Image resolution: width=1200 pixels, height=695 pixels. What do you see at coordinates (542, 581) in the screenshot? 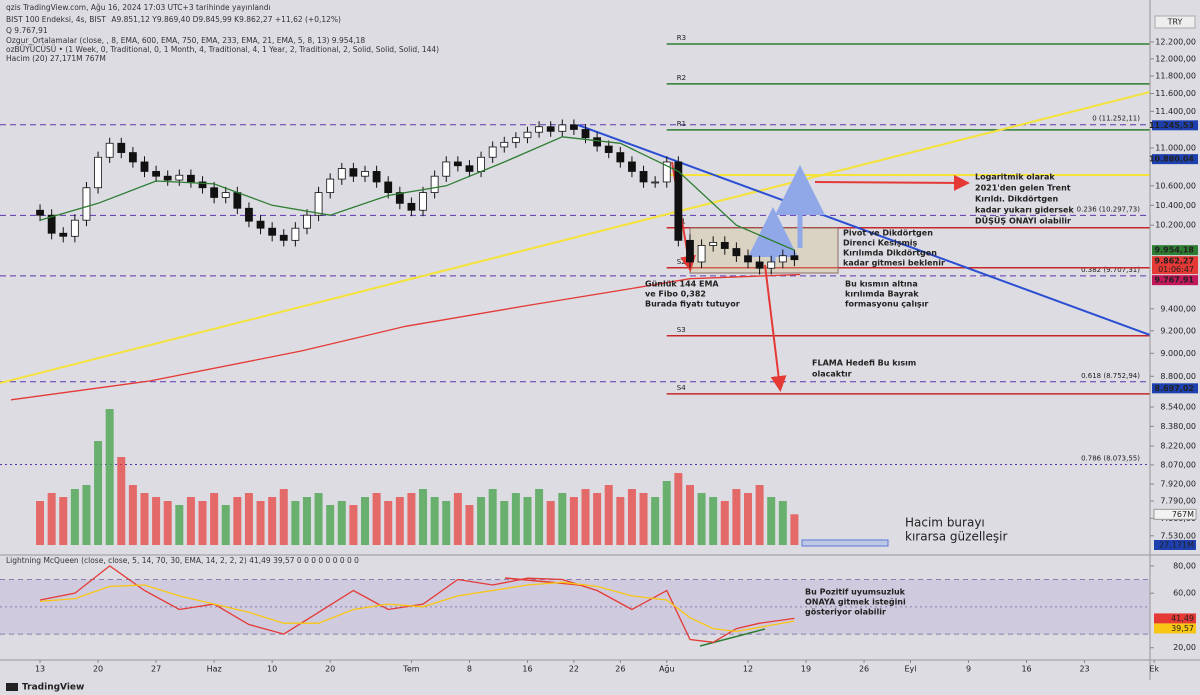
I see `divergence-line` at bounding box center [542, 581].